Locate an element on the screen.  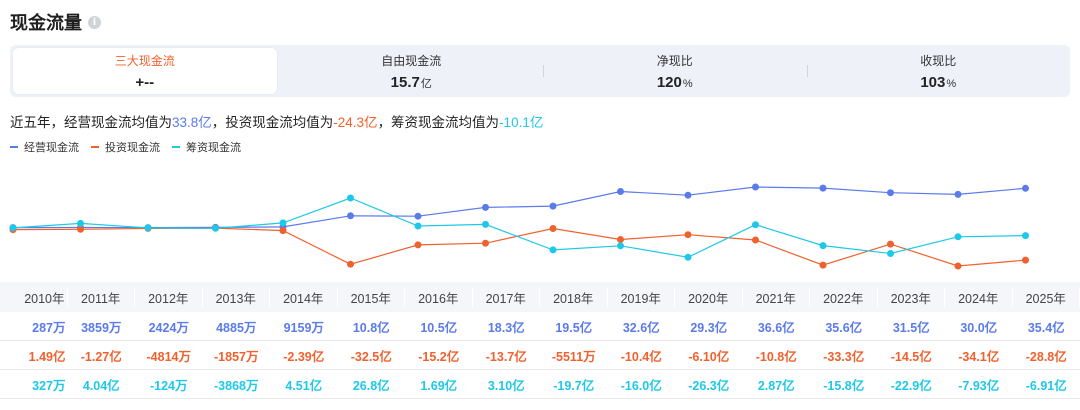
table-cell: -22.9亿 is located at coordinates (911, 385).